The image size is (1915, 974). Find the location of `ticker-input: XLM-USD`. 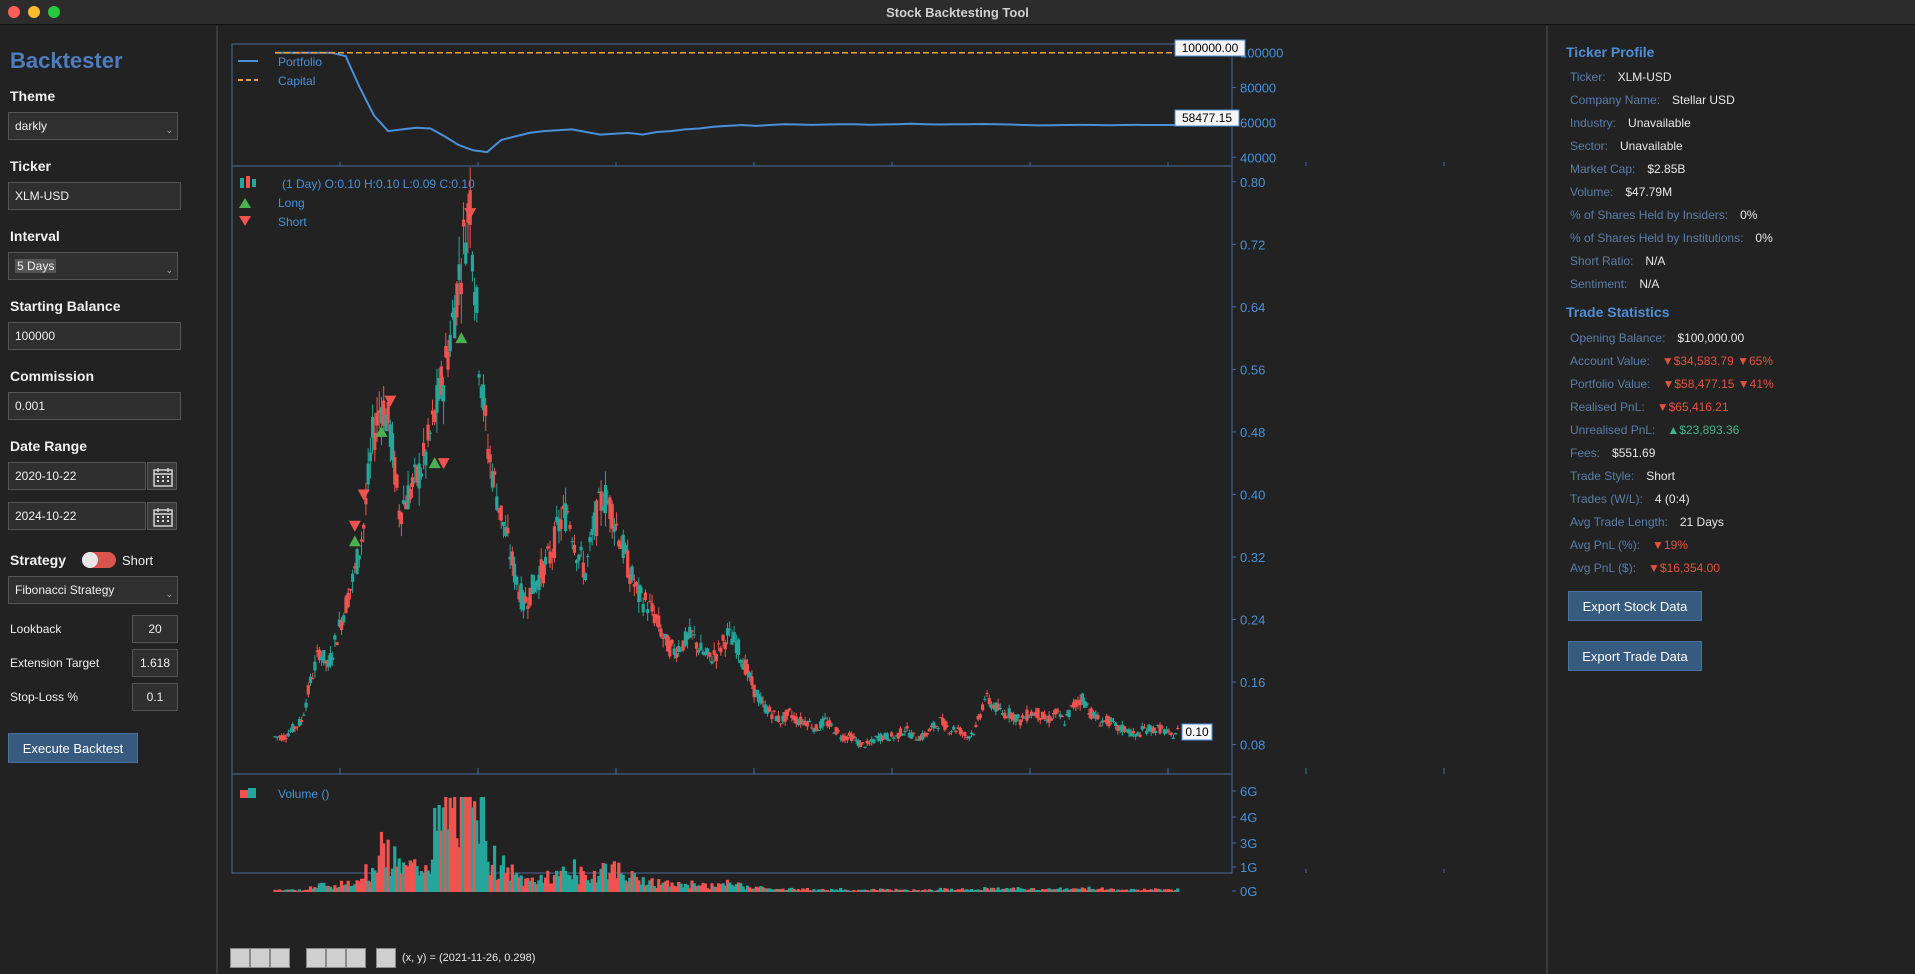

ticker-input: XLM-USD is located at coordinates (94, 196).